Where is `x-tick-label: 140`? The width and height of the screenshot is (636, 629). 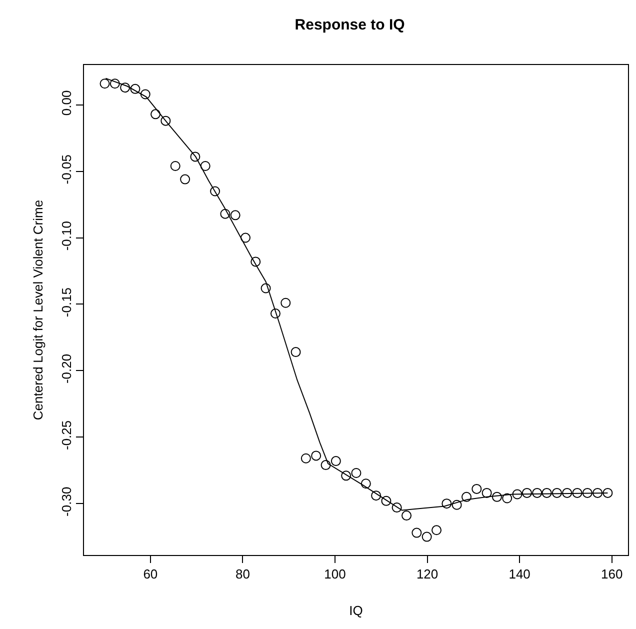
x-tick-label: 140 is located at coordinates (519, 574).